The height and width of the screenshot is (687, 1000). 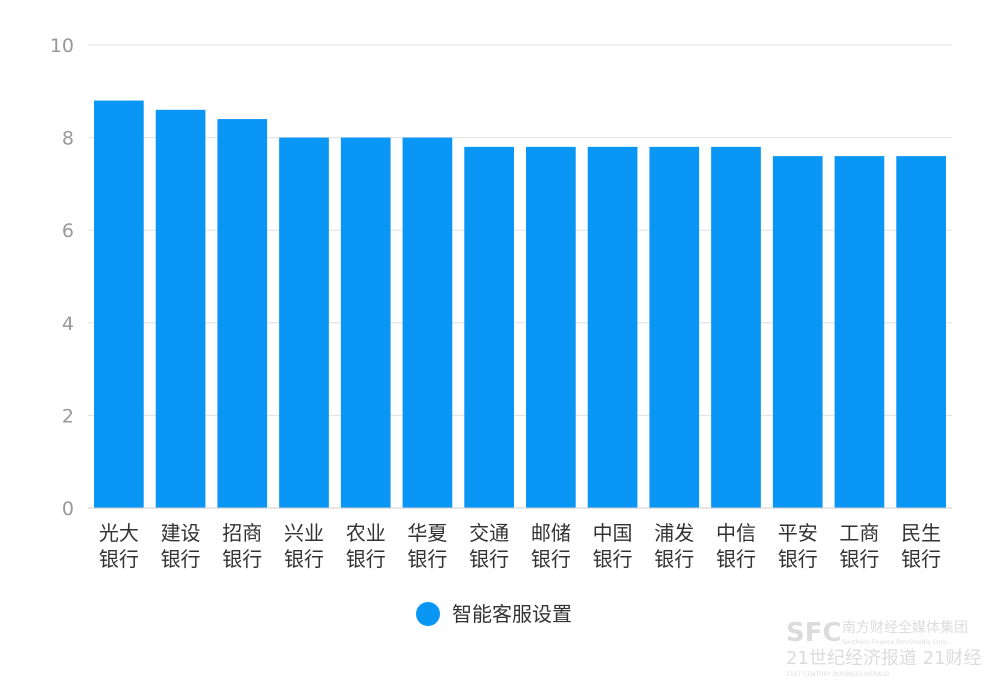 I want to click on x-tick-label: 民生银行, so click(x=921, y=546).